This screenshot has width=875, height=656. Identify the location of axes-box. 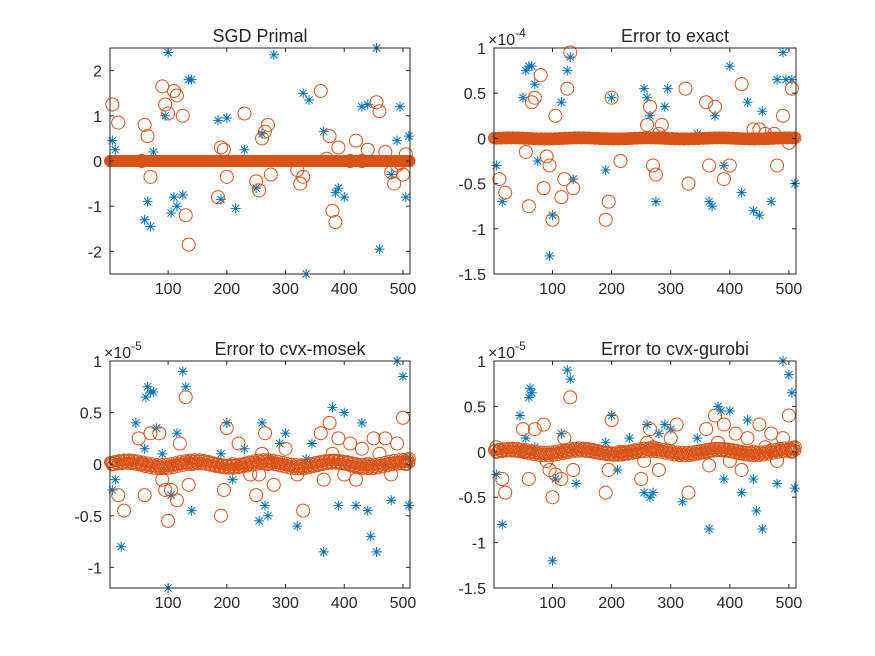
(645, 474).